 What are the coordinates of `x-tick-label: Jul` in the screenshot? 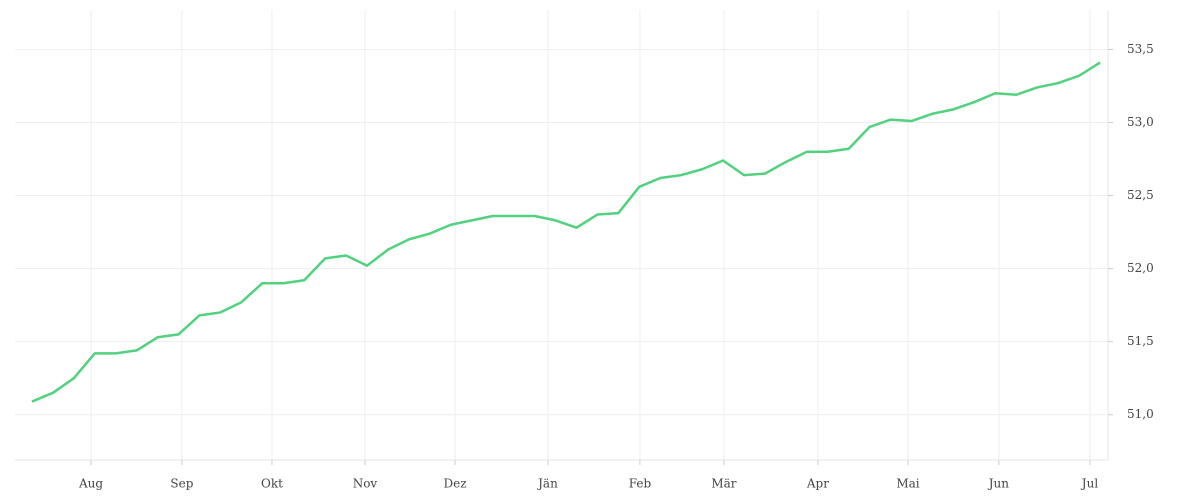 It's located at (1089, 484).